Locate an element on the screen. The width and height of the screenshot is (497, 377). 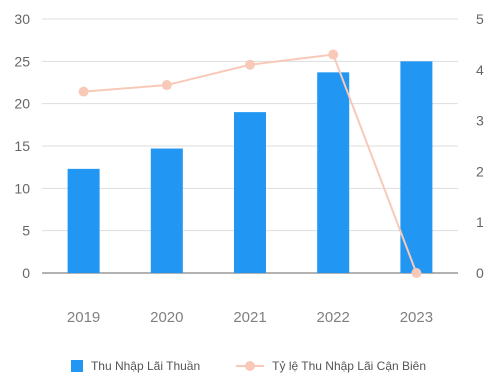
right-tick-label: 4 is located at coordinates (480, 70).